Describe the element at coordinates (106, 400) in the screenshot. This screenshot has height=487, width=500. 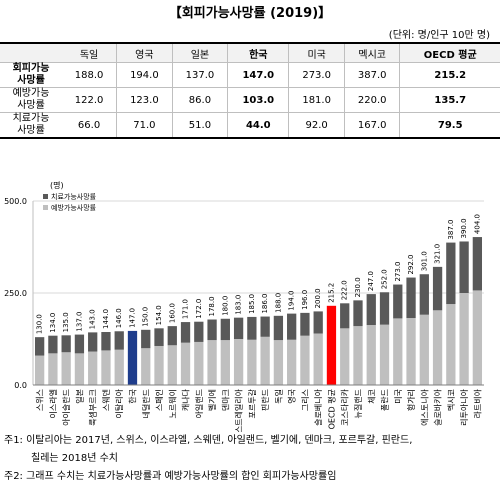
I see `x-tick-label: 스웨덴` at that location.